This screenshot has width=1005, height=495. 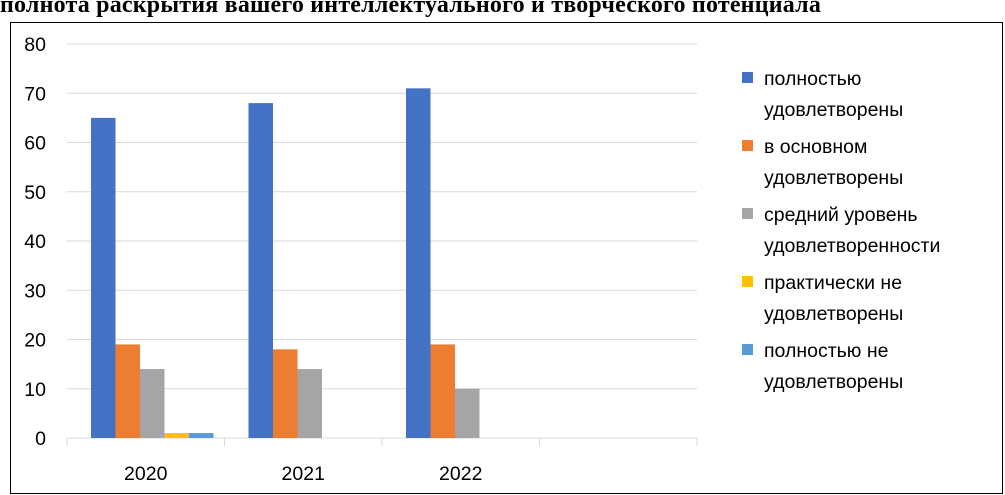 What do you see at coordinates (35, 242) in the screenshot?
I see `y-tick-label: 40` at bounding box center [35, 242].